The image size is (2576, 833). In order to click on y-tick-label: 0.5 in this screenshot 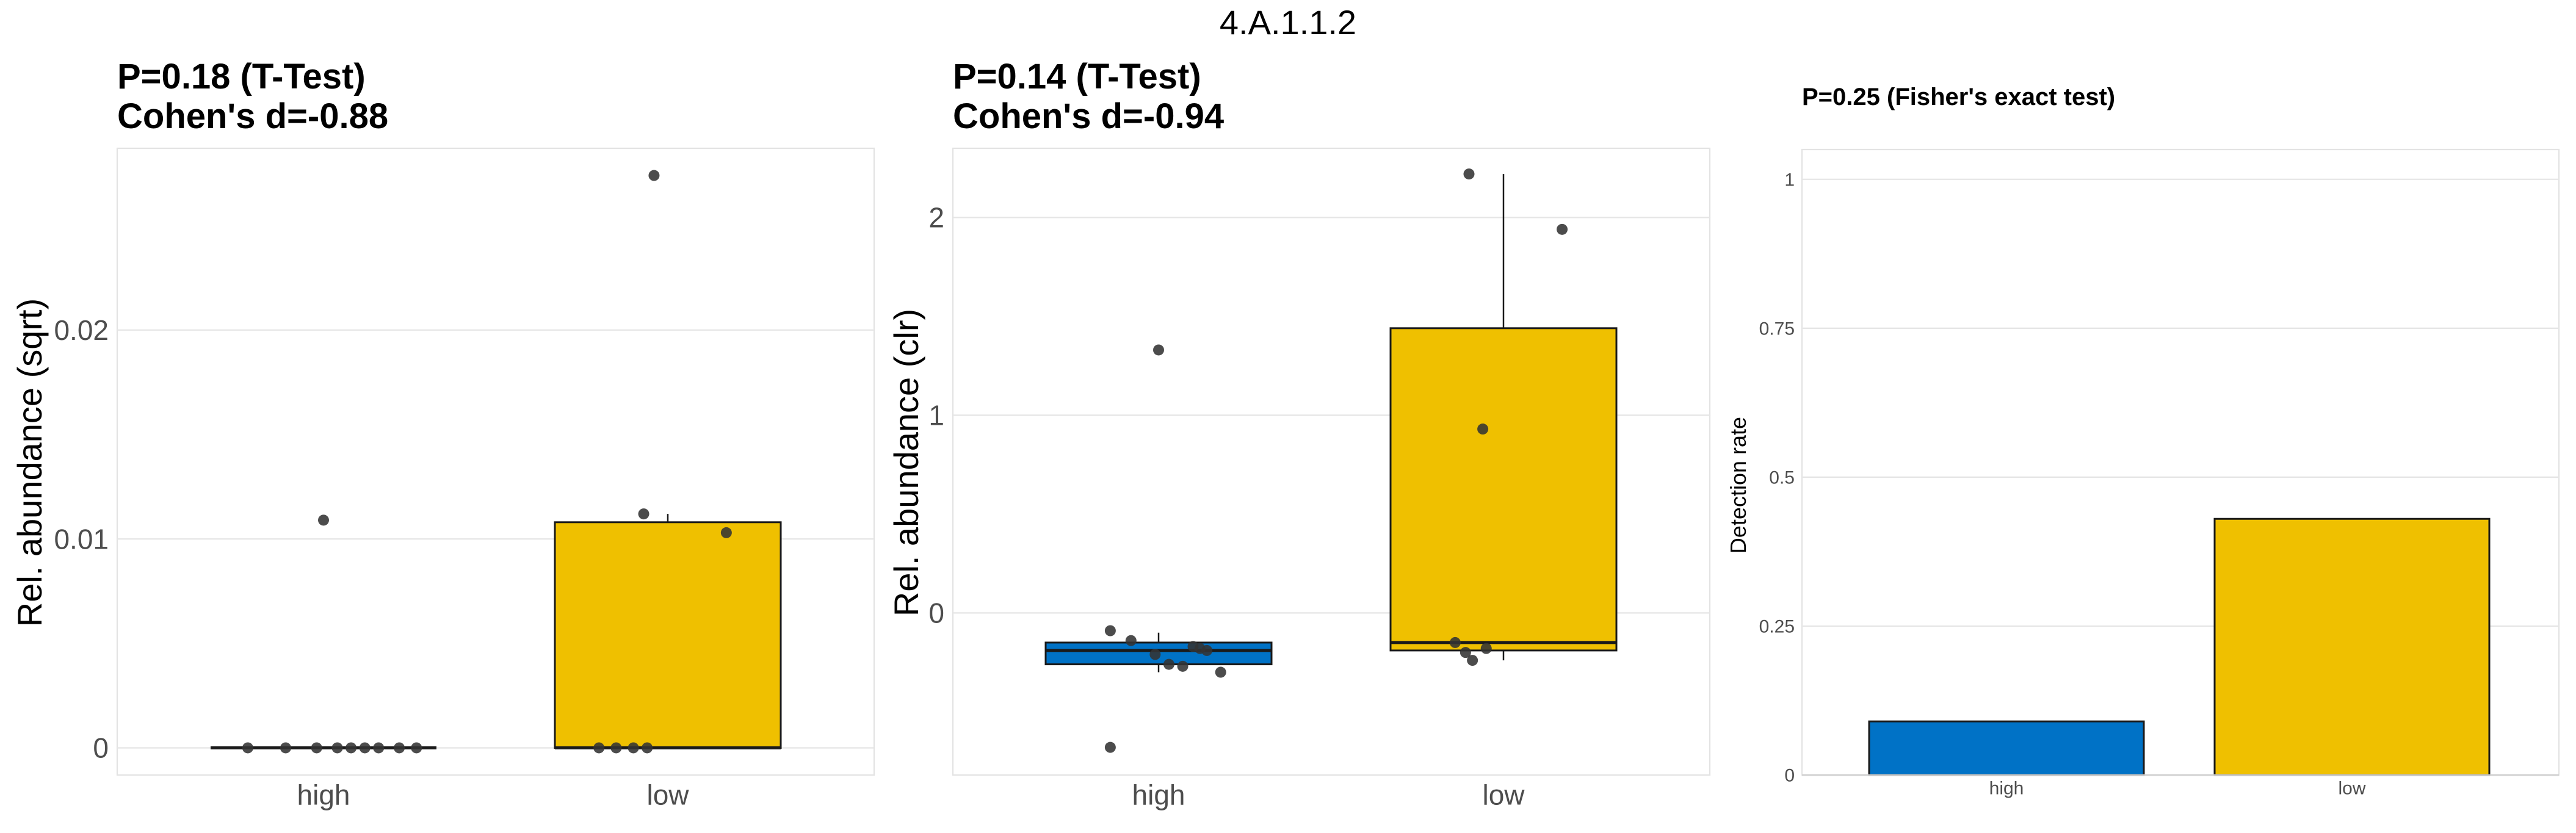, I will do `click(1782, 478)`.